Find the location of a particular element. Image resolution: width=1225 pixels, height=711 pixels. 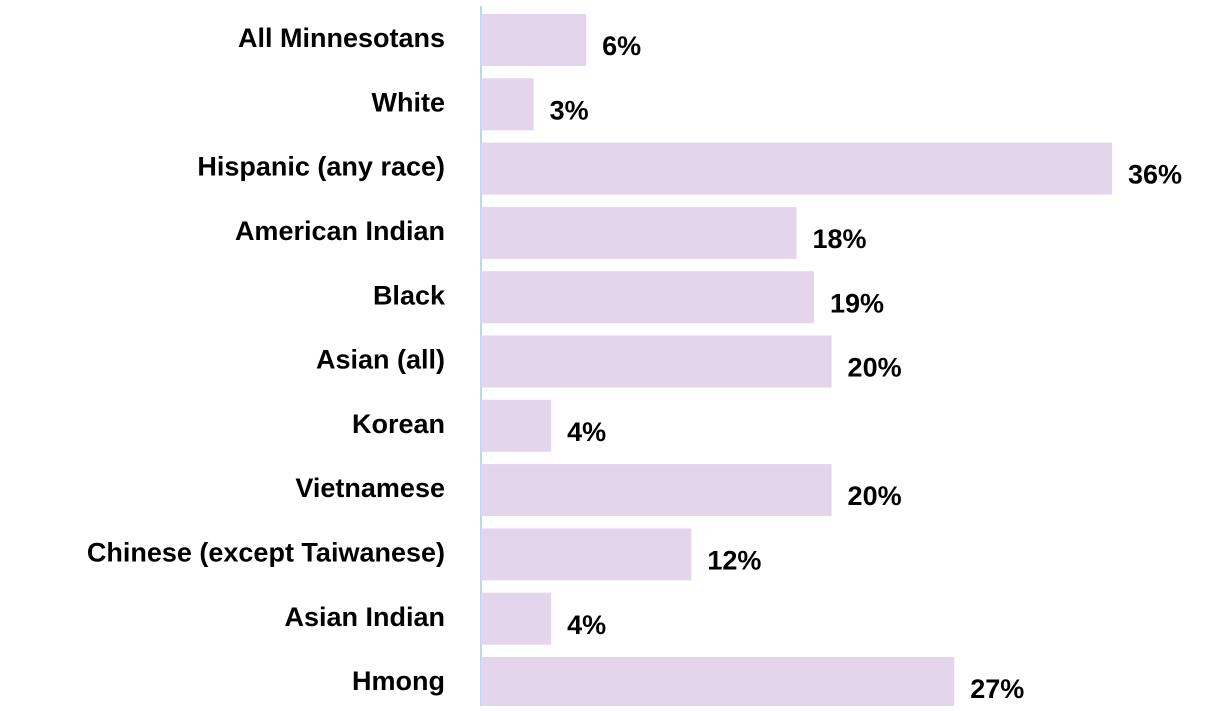

value-label: 36% is located at coordinates (1155, 175).